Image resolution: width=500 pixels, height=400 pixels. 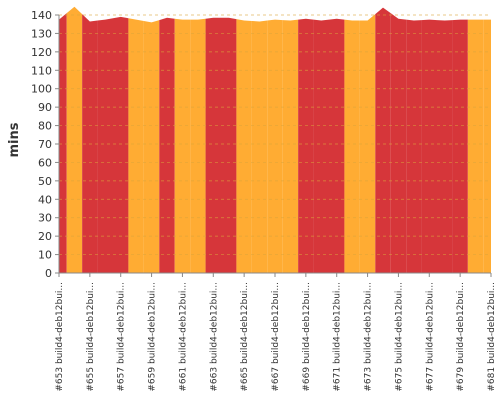 What do you see at coordinates (41, 70) in the screenshot?
I see `y-tick-label-110: 110` at bounding box center [41, 70].